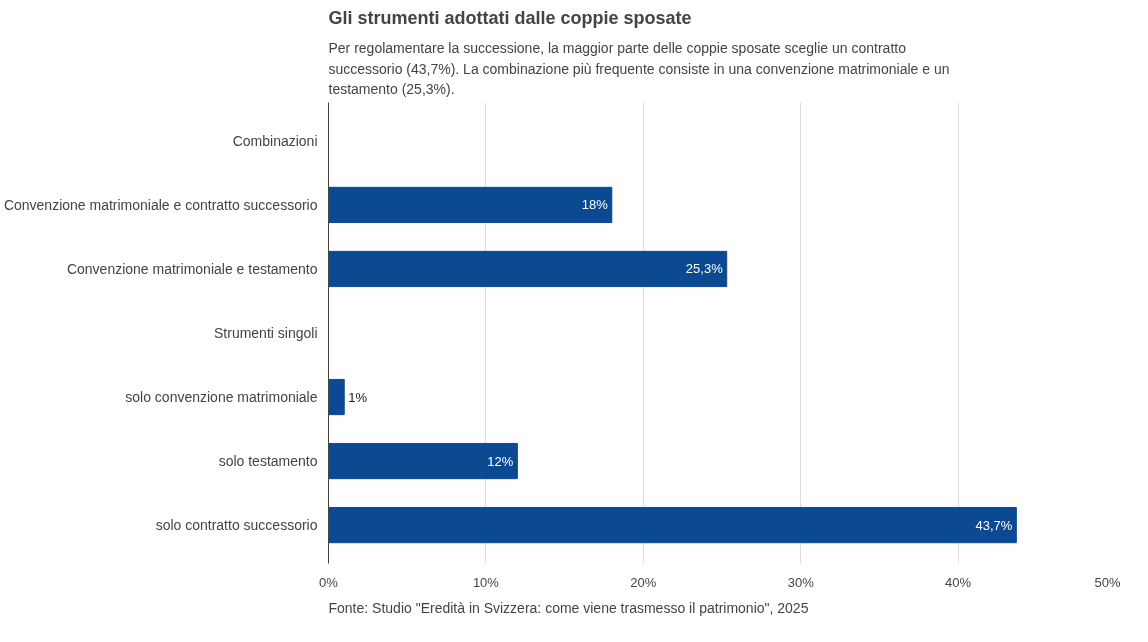  What do you see at coordinates (639, 68) in the screenshot?
I see `chart-subtitle: Per regolamentare la successione, la maggior parte delle coppie sposate sceglie un contratto successorio (43,7%). La combinazione più frequente consiste in una convenzione matrimoniale e un testamento (25,3%).` at bounding box center [639, 68].